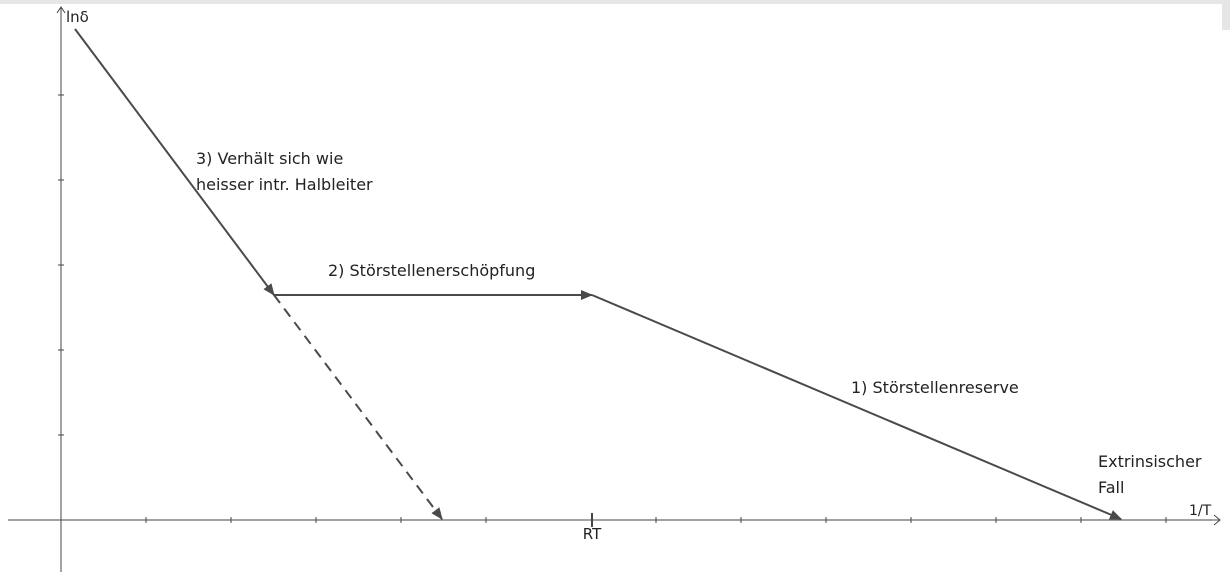 The width and height of the screenshot is (1230, 586). What do you see at coordinates (1150, 461) in the screenshot?
I see `extrinsic-annotation-line1: Extrinsischer` at bounding box center [1150, 461].